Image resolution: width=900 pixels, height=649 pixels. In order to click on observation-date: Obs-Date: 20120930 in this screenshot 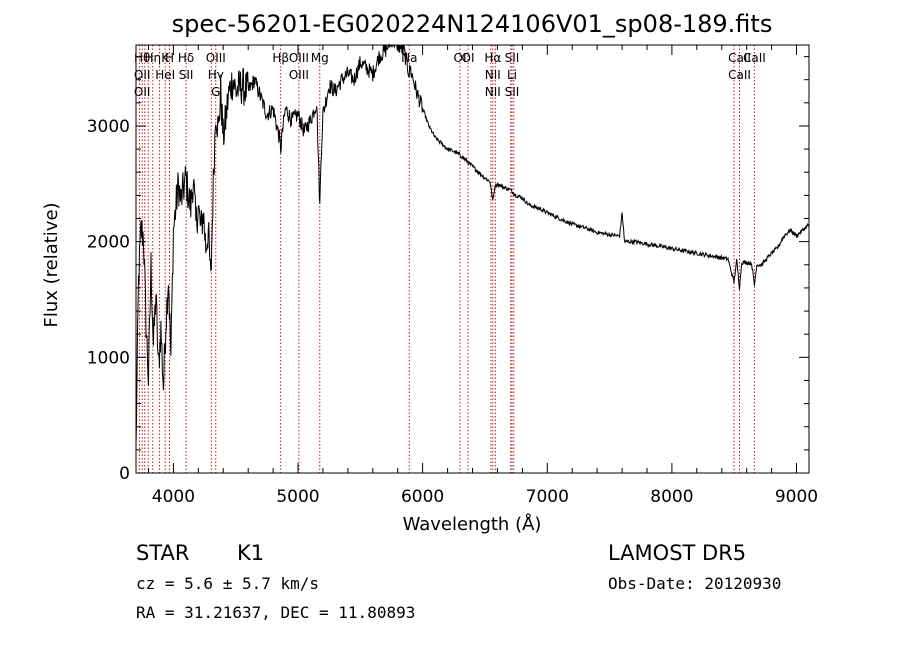, I will do `click(694, 583)`.